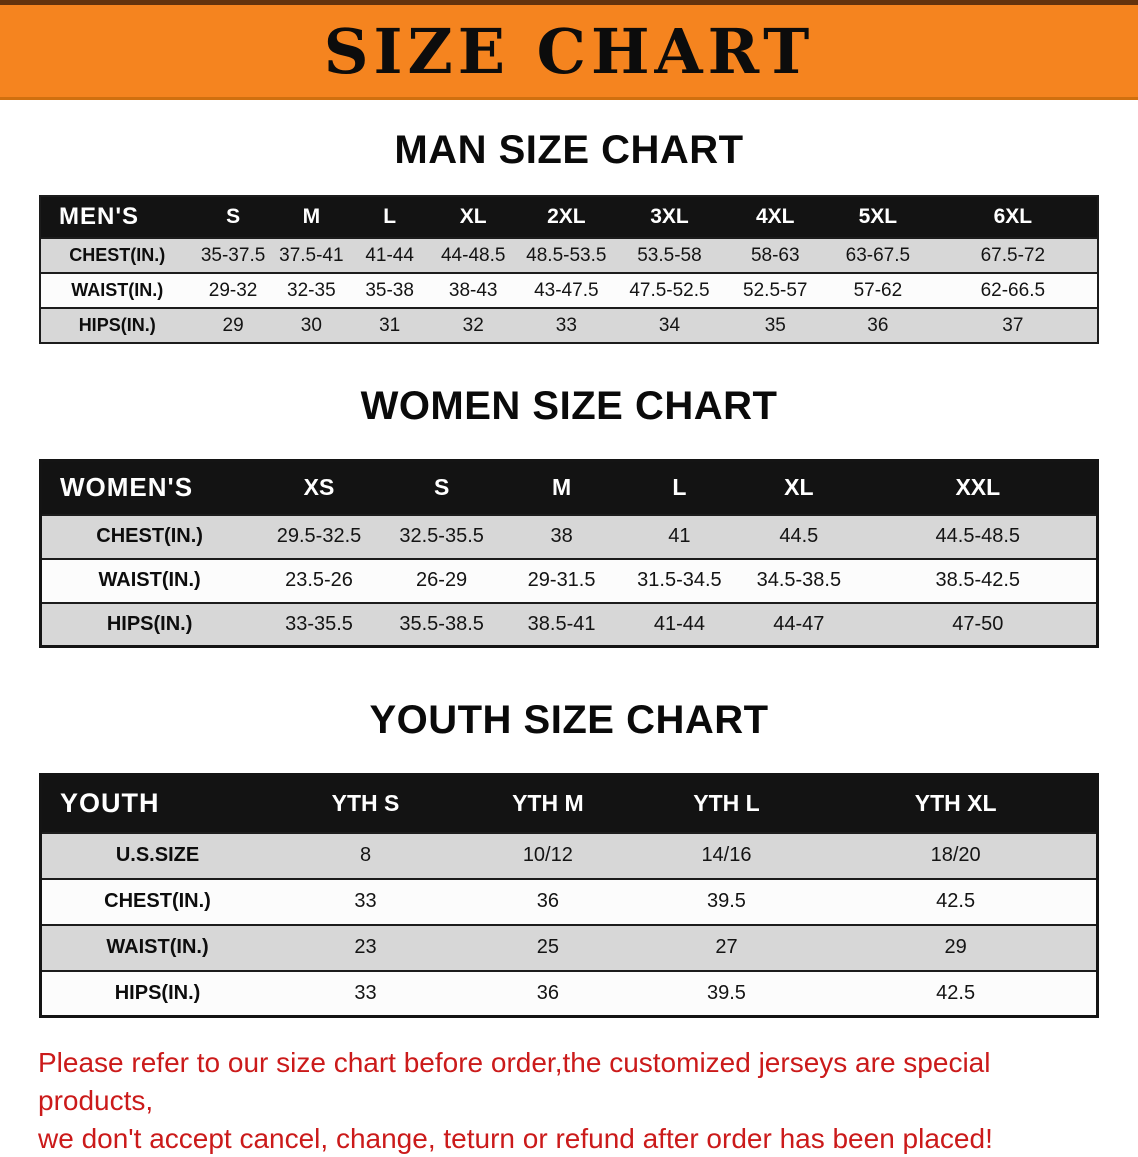 The height and width of the screenshot is (1157, 1138). I want to click on table-row: U.S.SIZE 8 10/12 14/16 18/20, so click(569, 855).